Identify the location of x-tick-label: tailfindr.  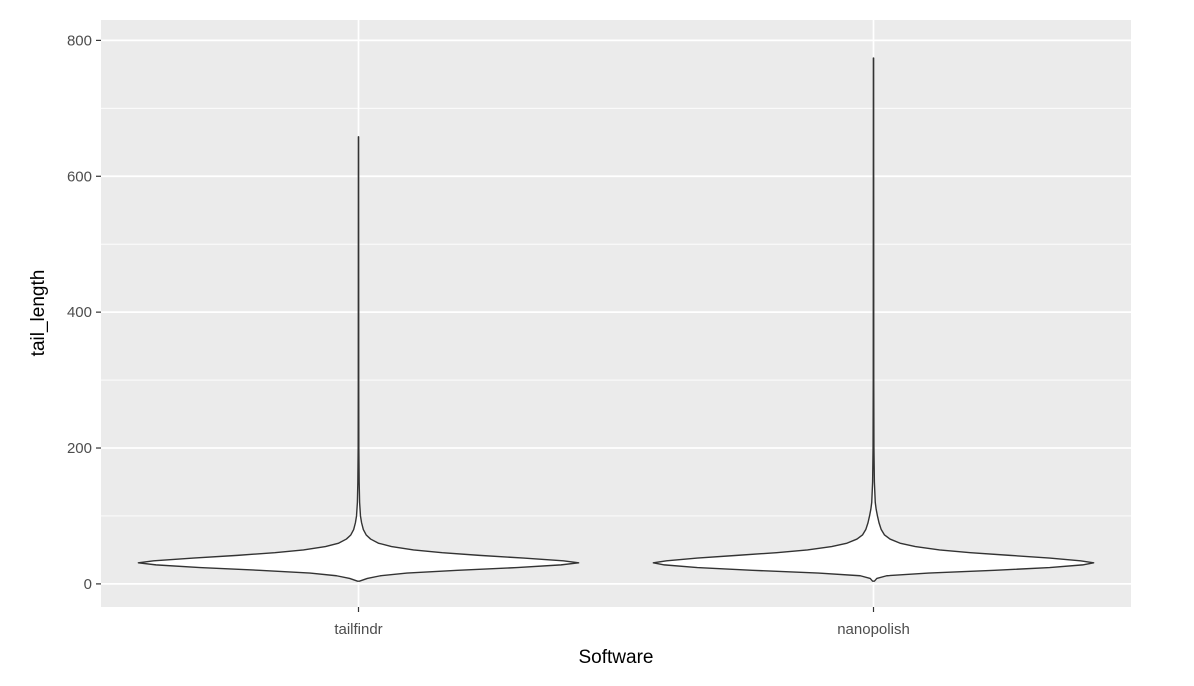
(358, 629).